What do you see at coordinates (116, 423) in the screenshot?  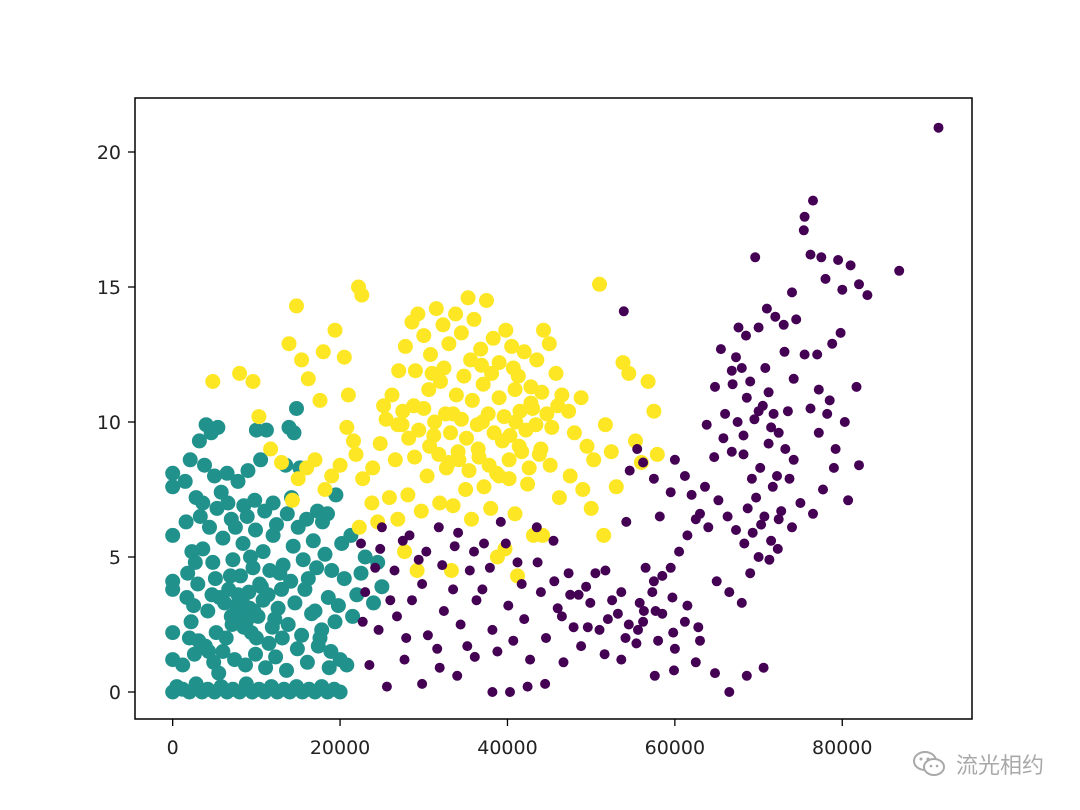 I see `y-axis: 0 5 10 15 20` at bounding box center [116, 423].